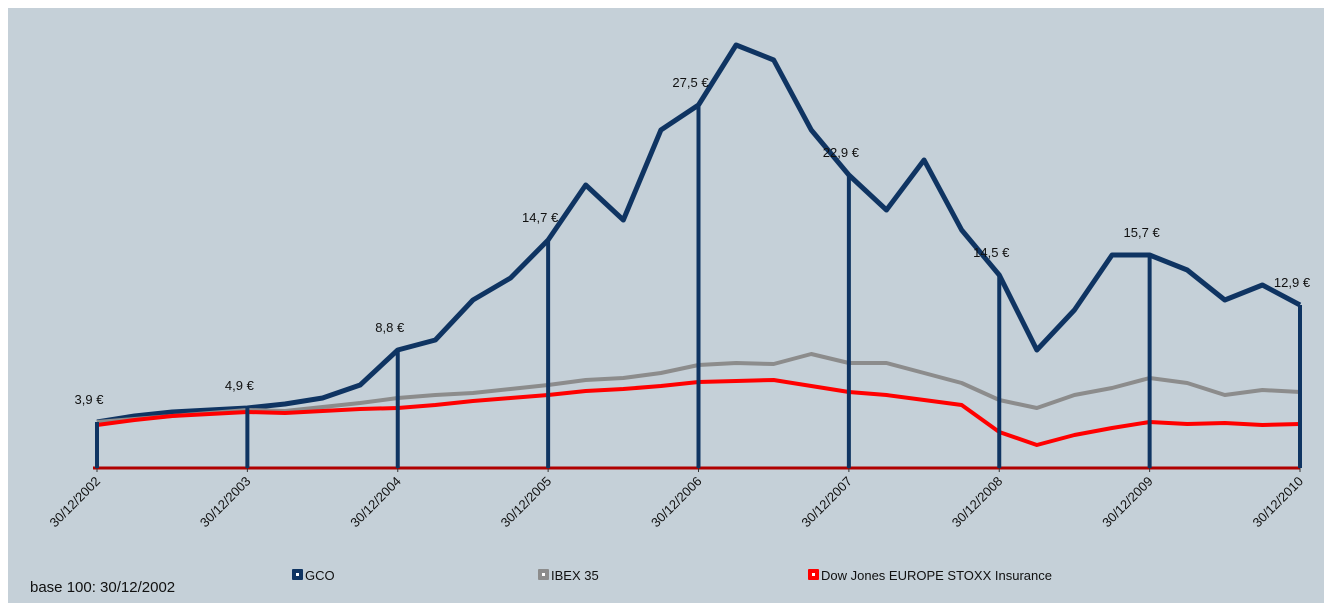  I want to click on price-label: 3,9 €, so click(90, 399).